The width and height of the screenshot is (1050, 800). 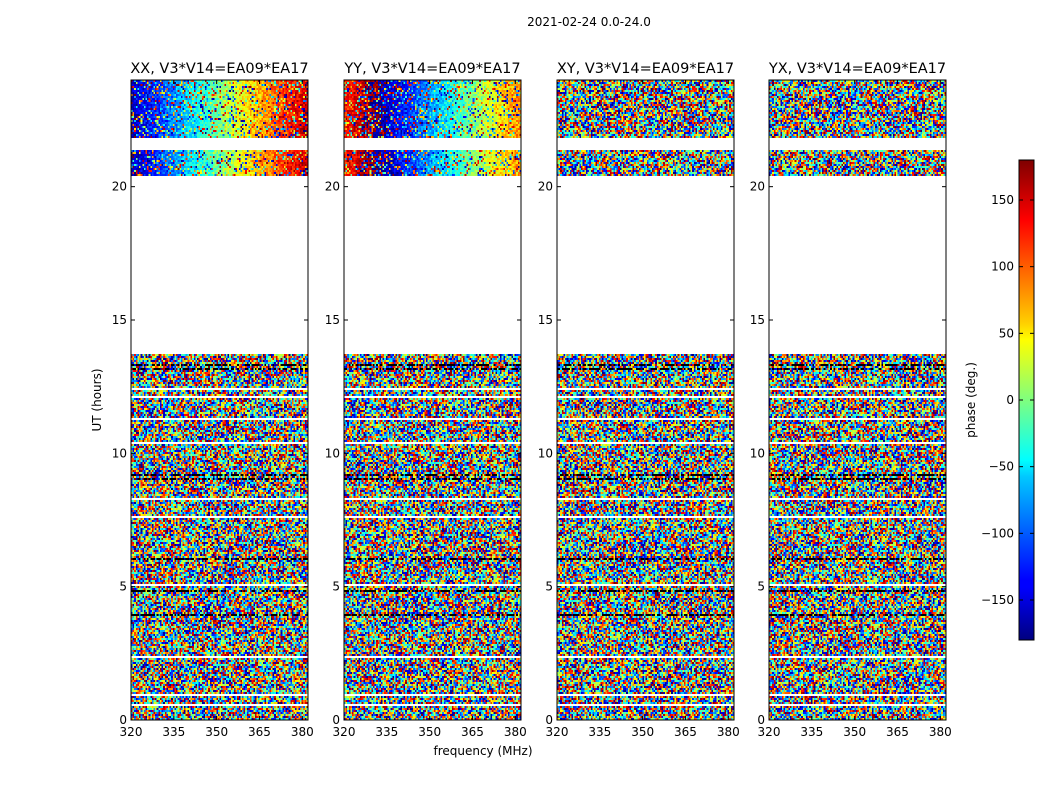 I want to click on panel-title: YY, V3*V14=EA09*EA17, so click(x=431, y=69).